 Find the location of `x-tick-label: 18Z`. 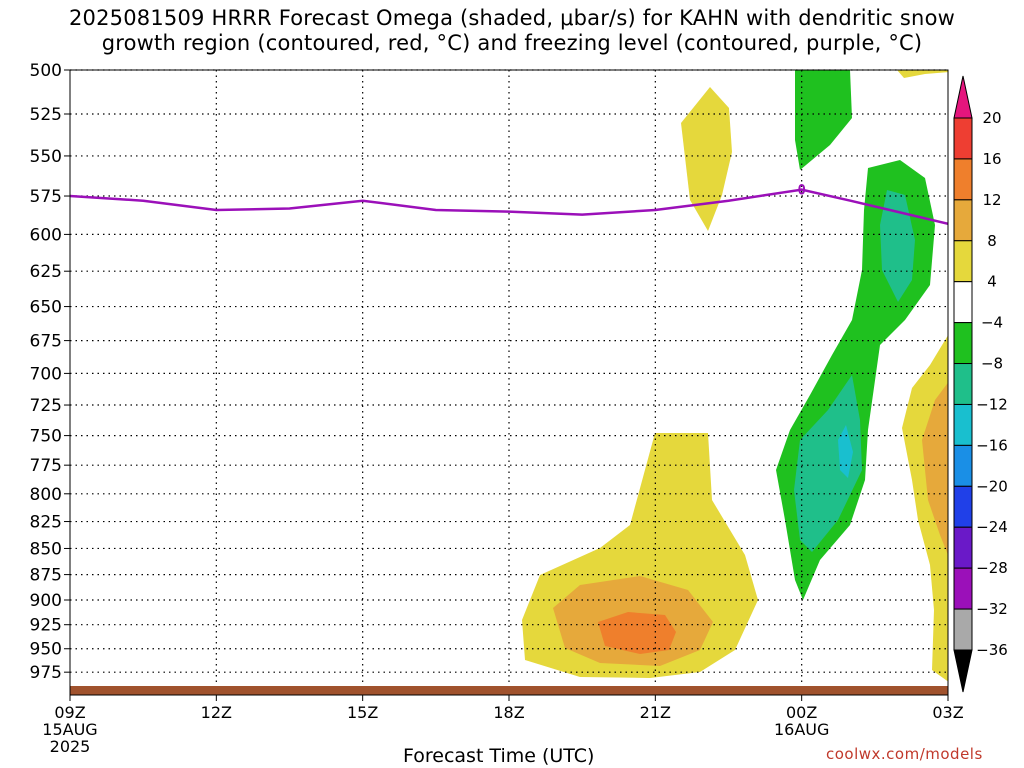

x-tick-label: 18Z is located at coordinates (508, 712).